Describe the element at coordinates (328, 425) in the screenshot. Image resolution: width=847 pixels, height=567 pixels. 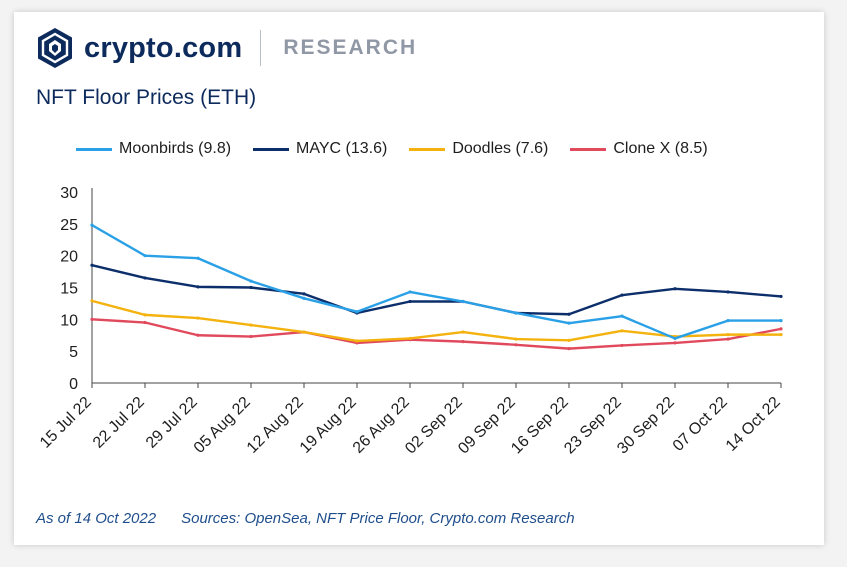
I see `x-tick-label: 19 Aug 22` at that location.